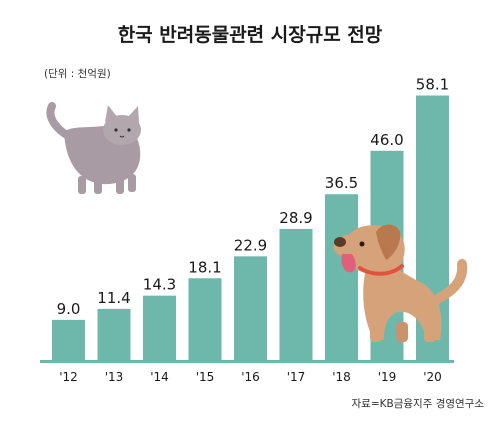 Image resolution: width=500 pixels, height=437 pixels. I want to click on x-tick-label-5: '17, so click(296, 377).